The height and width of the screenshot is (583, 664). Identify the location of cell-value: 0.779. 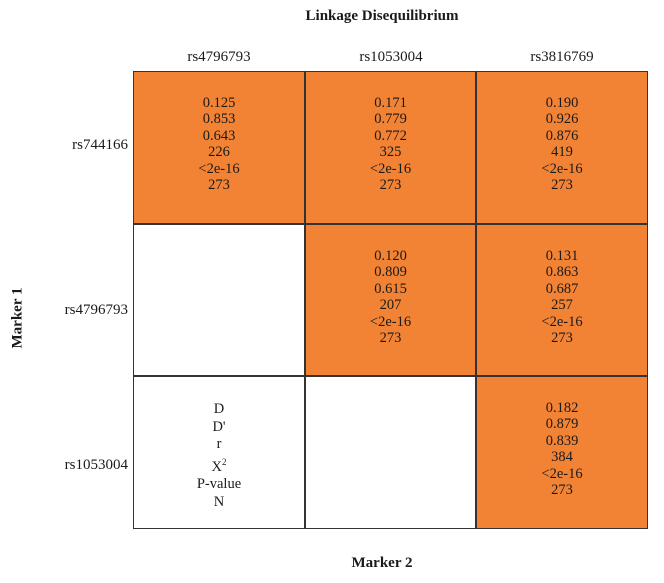
(390, 119).